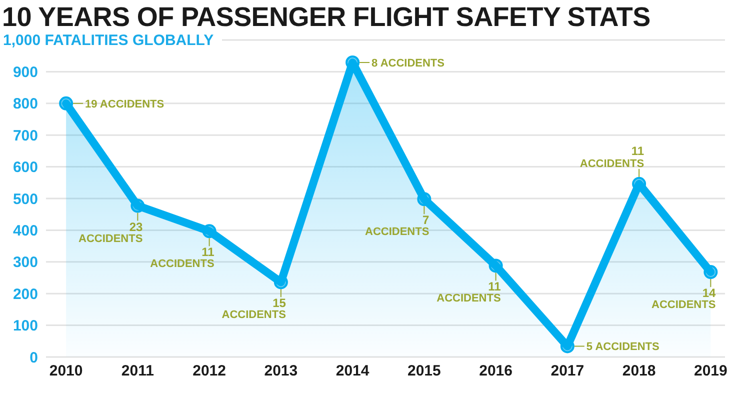 The height and width of the screenshot is (395, 750). What do you see at coordinates (209, 371) in the screenshot?
I see `x-tick-label: 2012` at bounding box center [209, 371].